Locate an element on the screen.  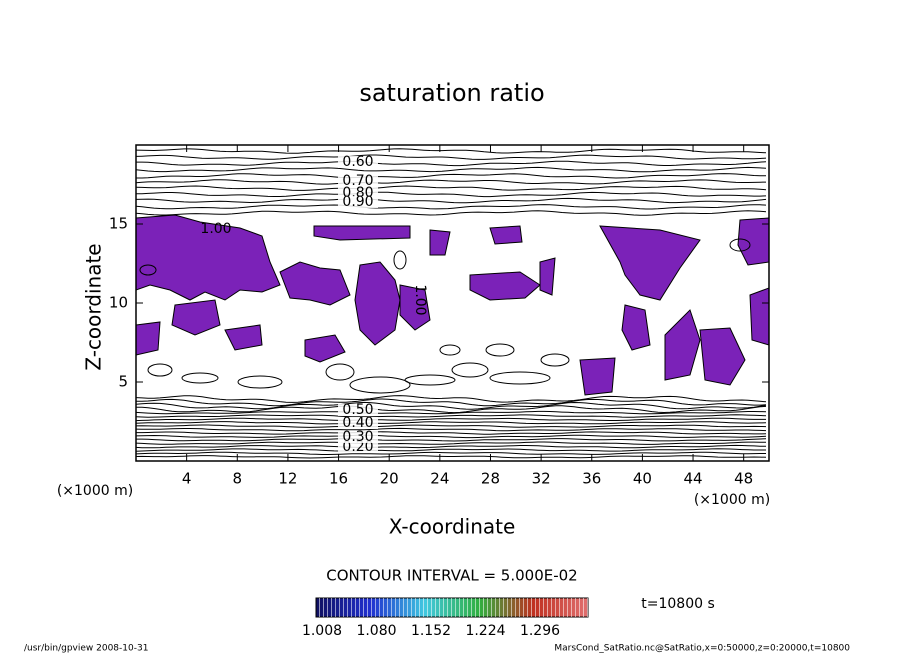
x-tick-label: 28 is located at coordinates (490, 479).